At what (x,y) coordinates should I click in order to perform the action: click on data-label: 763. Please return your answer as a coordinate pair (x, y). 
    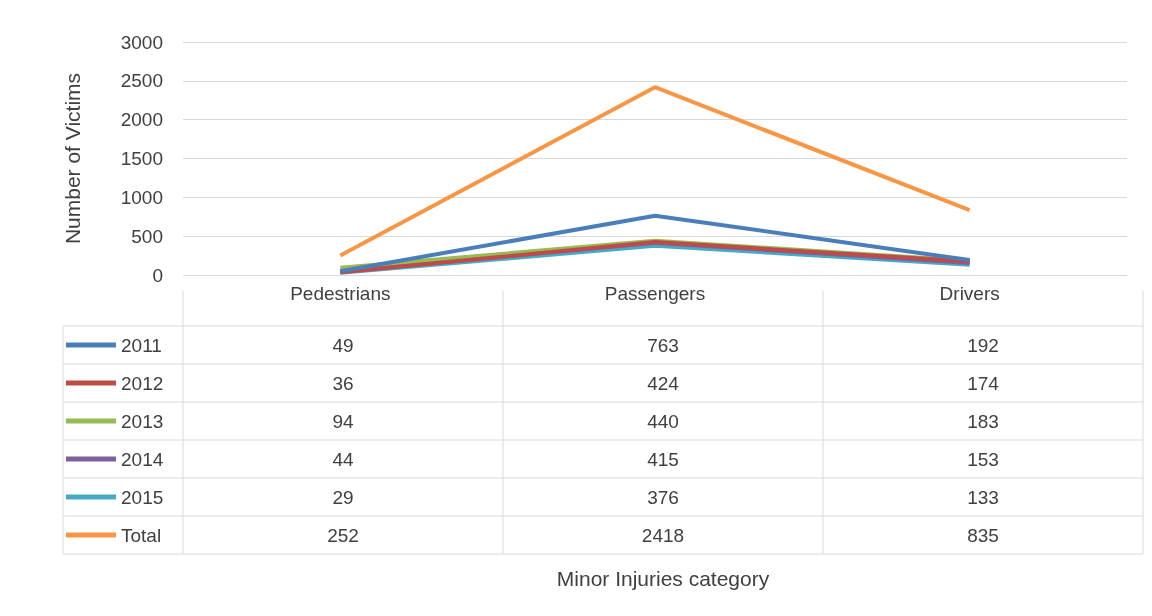
    Looking at the image, I should click on (663, 345).